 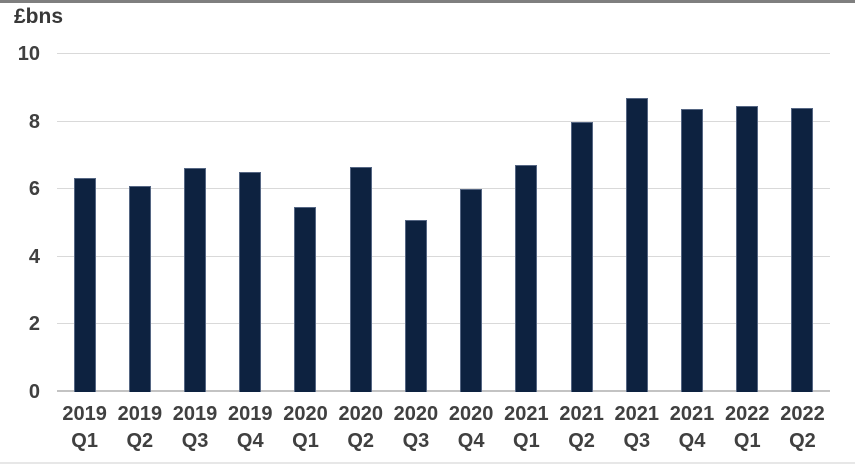 What do you see at coordinates (20, 223) in the screenshot?
I see `y-axis-tick-labels: 0 2 4 6 8 10` at bounding box center [20, 223].